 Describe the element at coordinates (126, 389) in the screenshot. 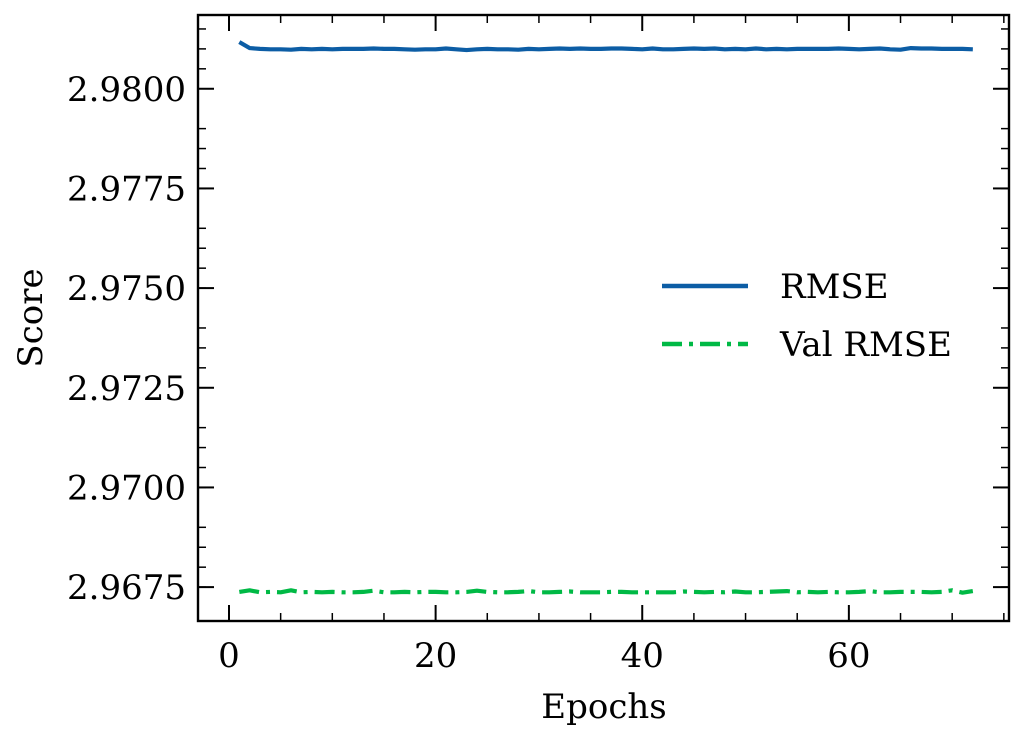

I see `y-tick-label: 2.9725` at that location.